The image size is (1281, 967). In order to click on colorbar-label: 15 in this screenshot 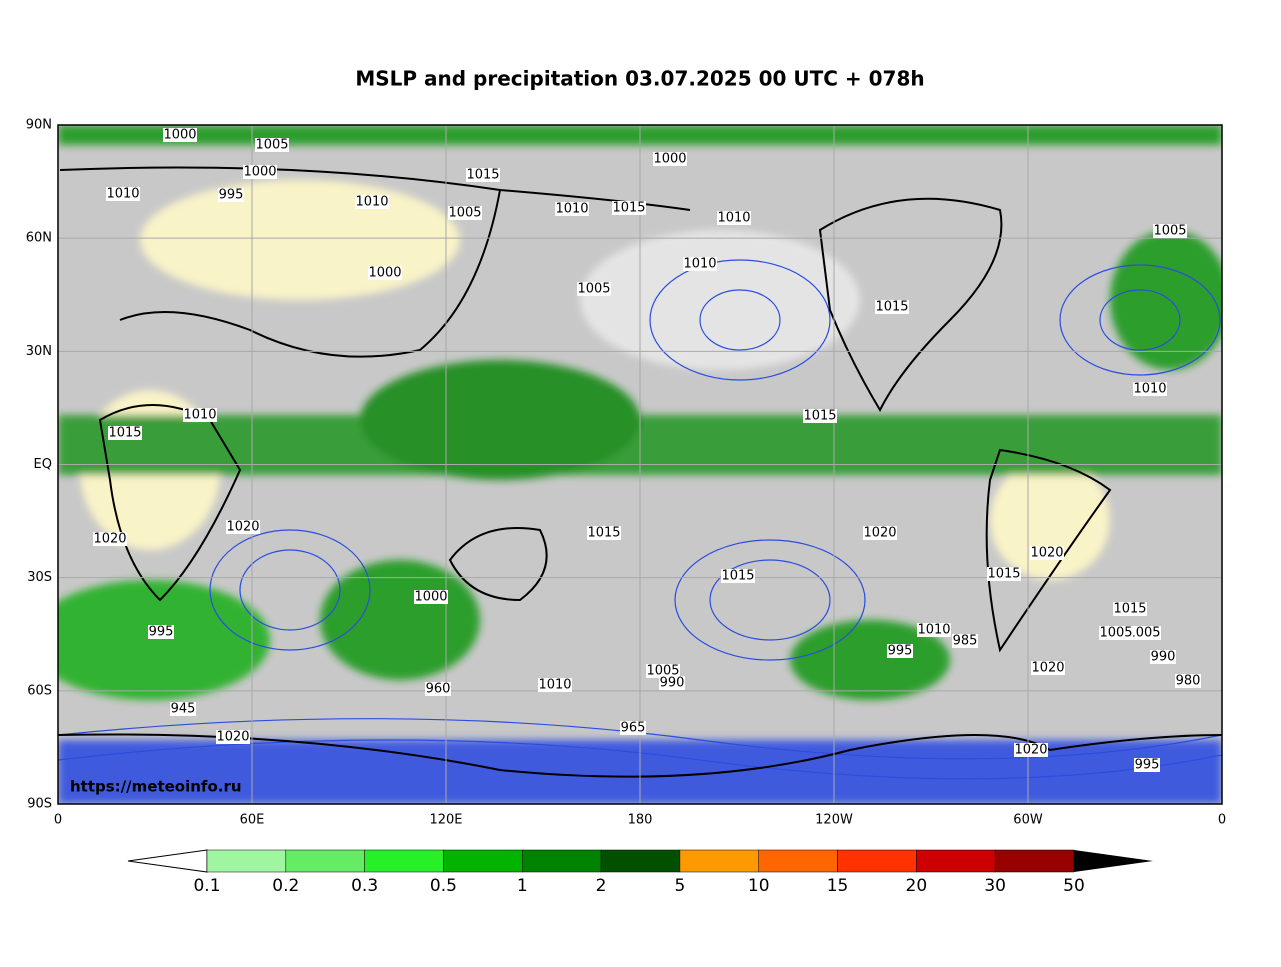, I will do `click(838, 886)`.